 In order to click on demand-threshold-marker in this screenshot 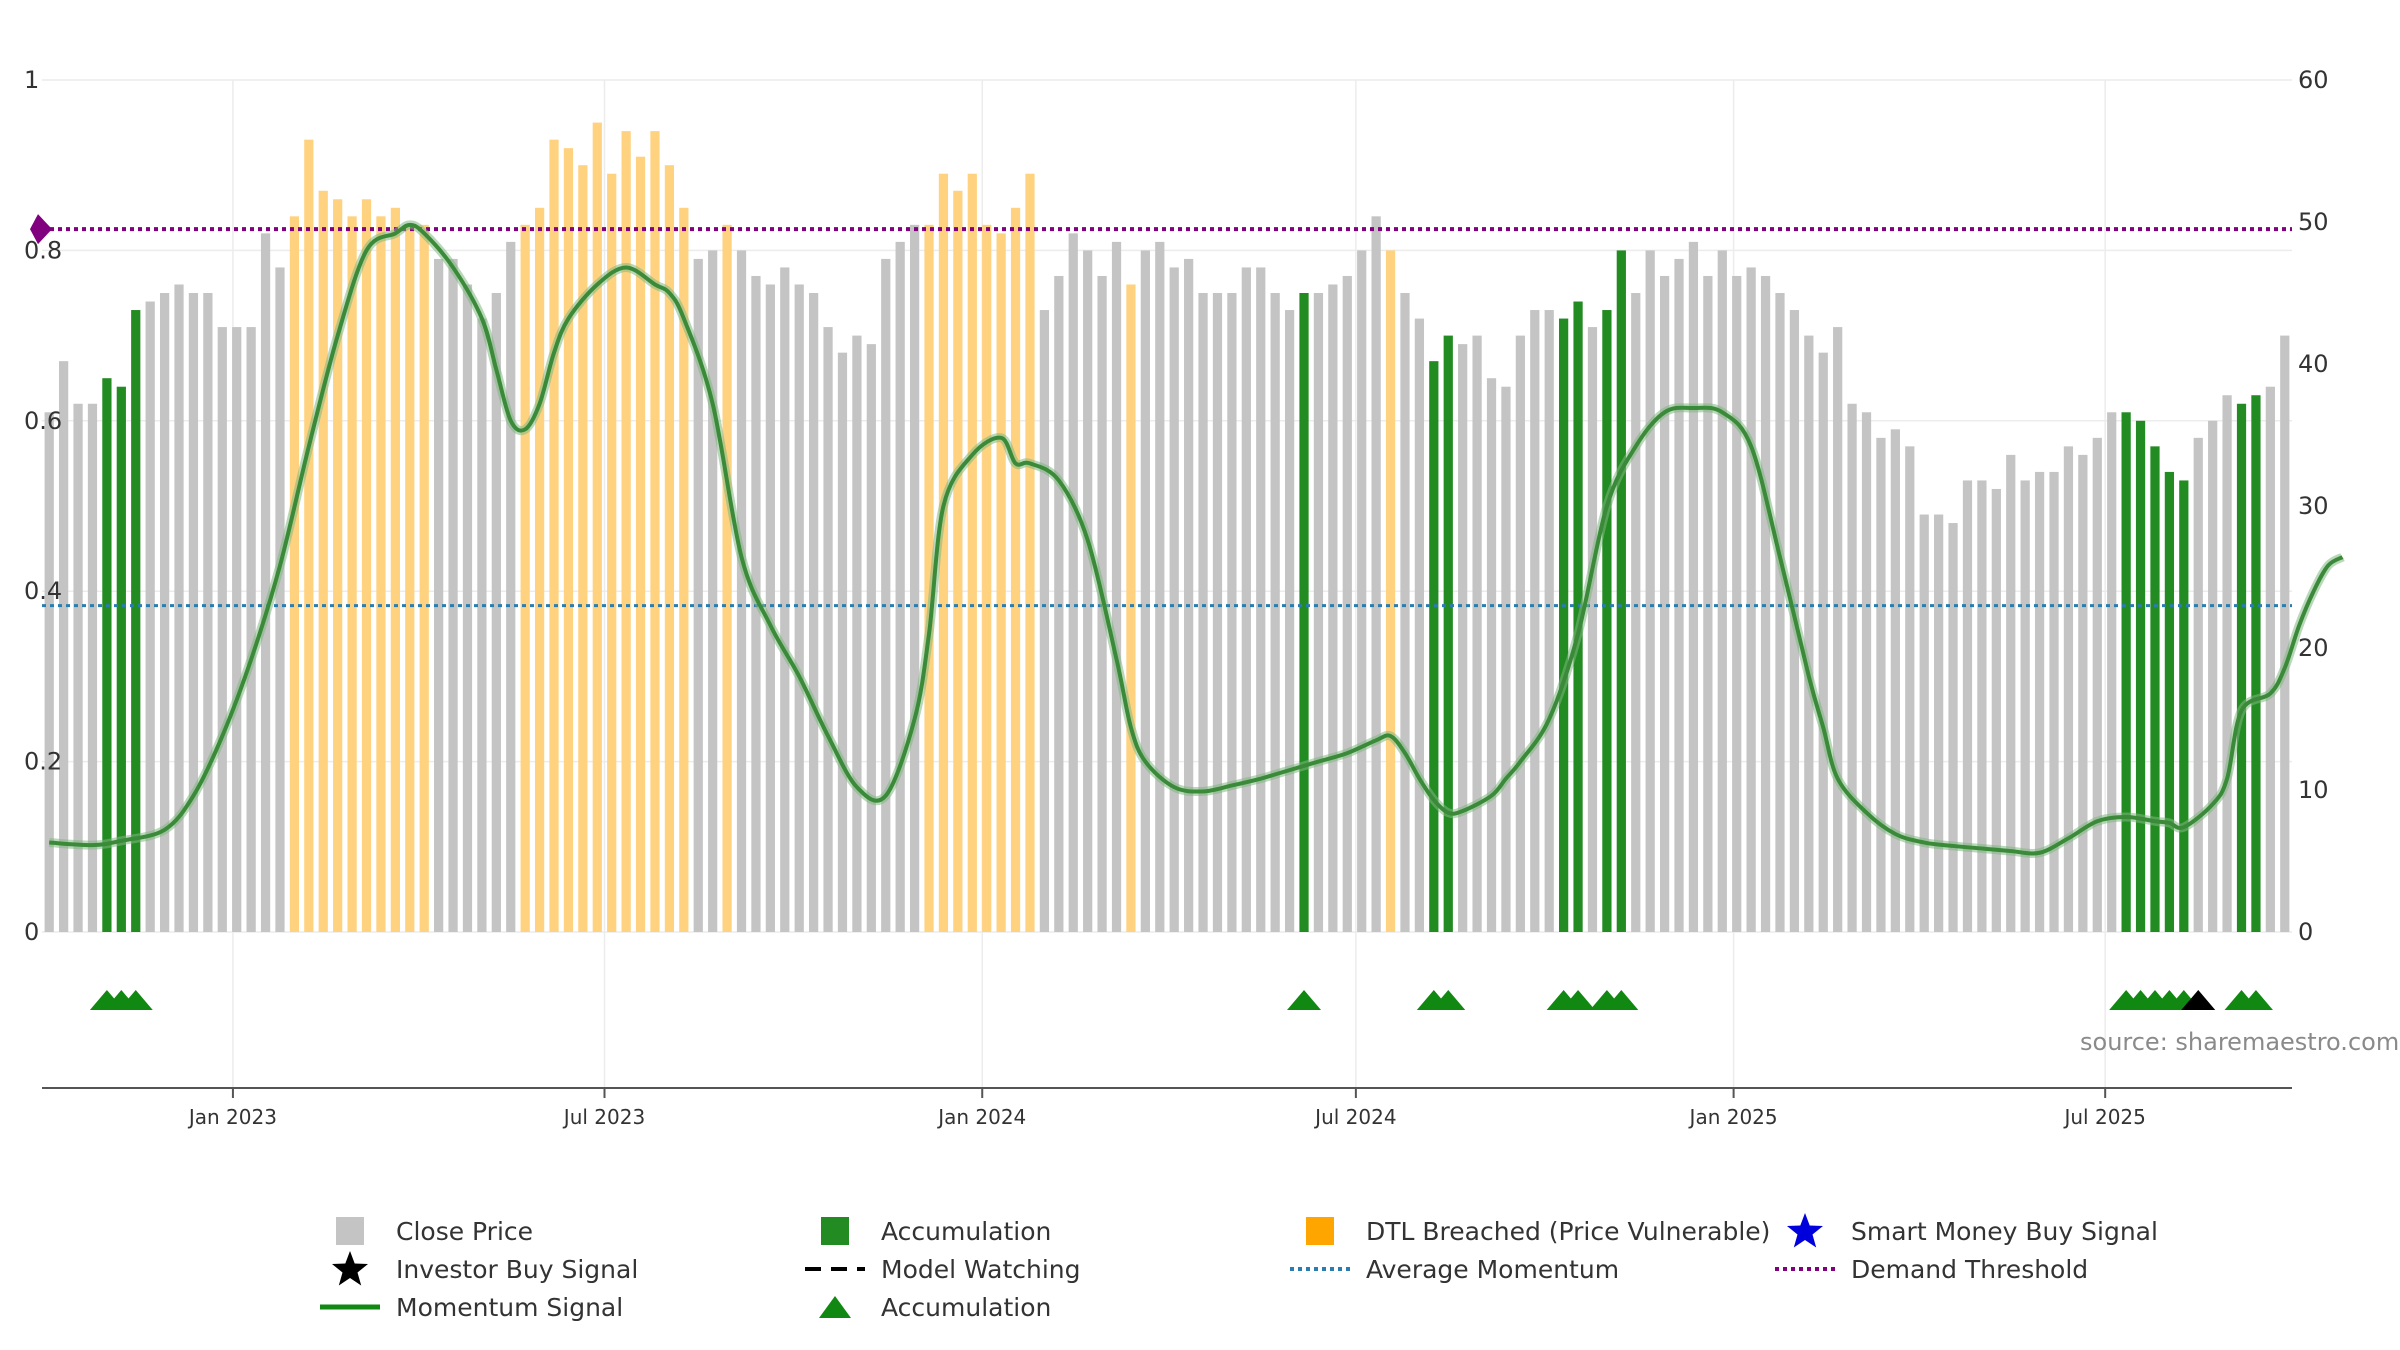, I will do `click(41, 229)`.